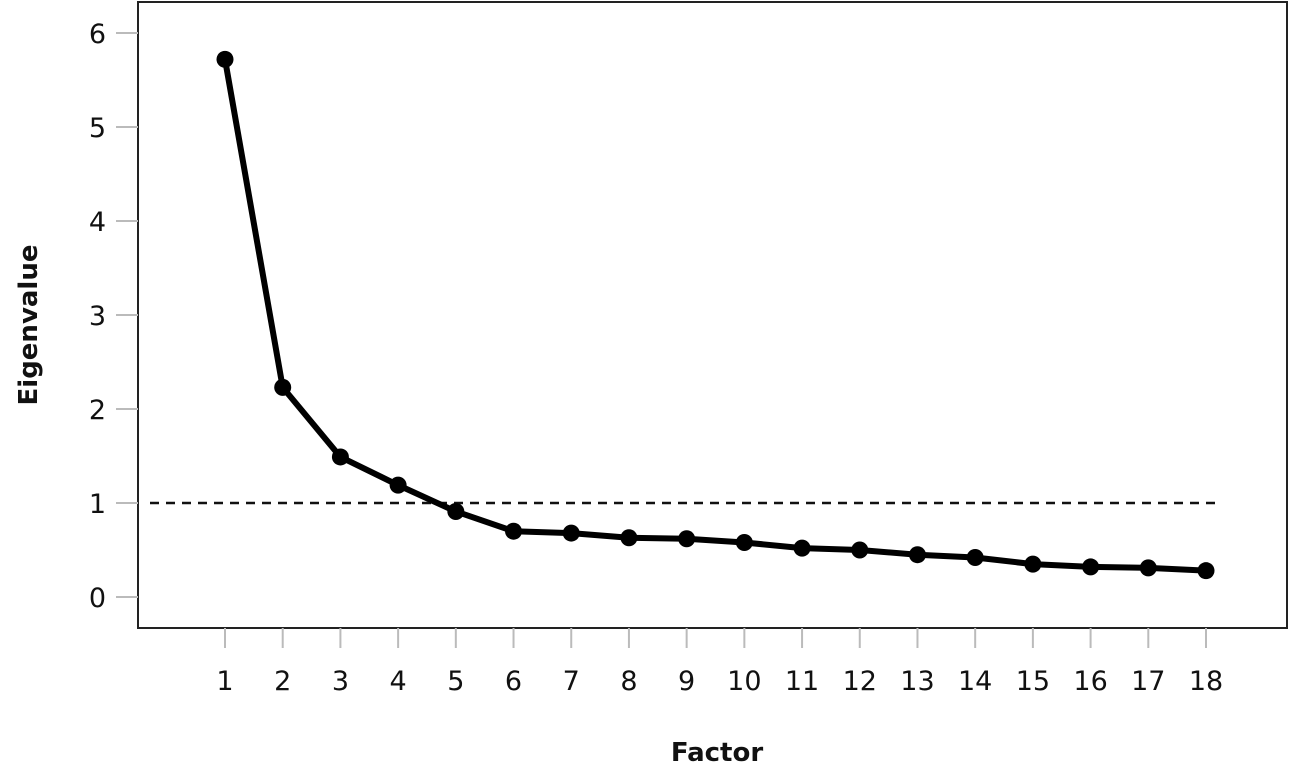 Image resolution: width=1299 pixels, height=773 pixels. Describe the element at coordinates (455, 681) in the screenshot. I see `x-tick-label: 5` at that location.